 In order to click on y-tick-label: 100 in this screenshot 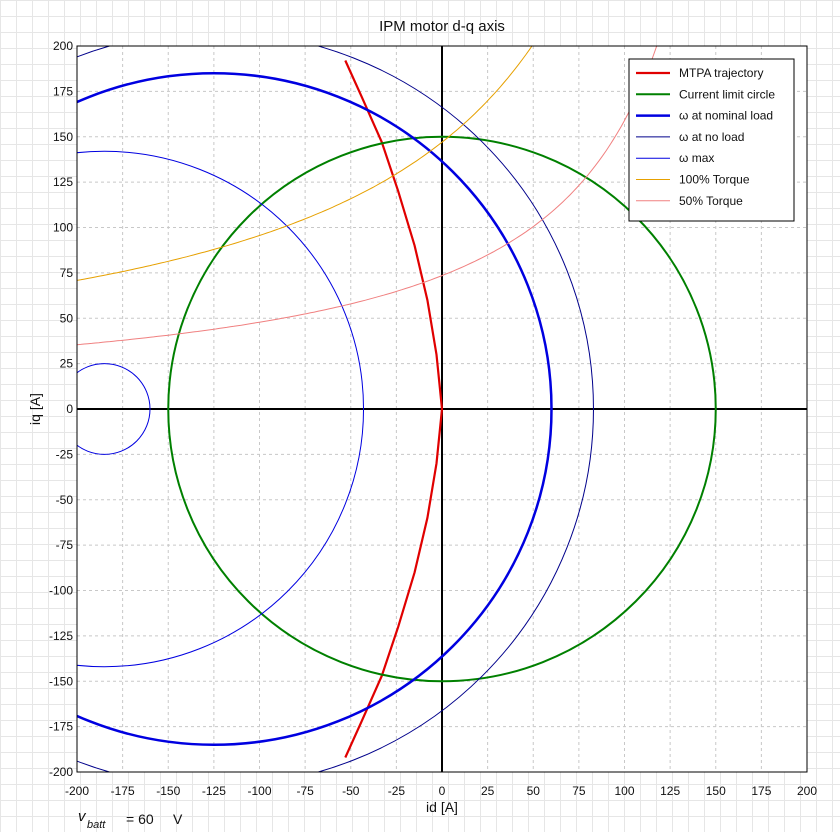, I will do `click(63, 228)`.